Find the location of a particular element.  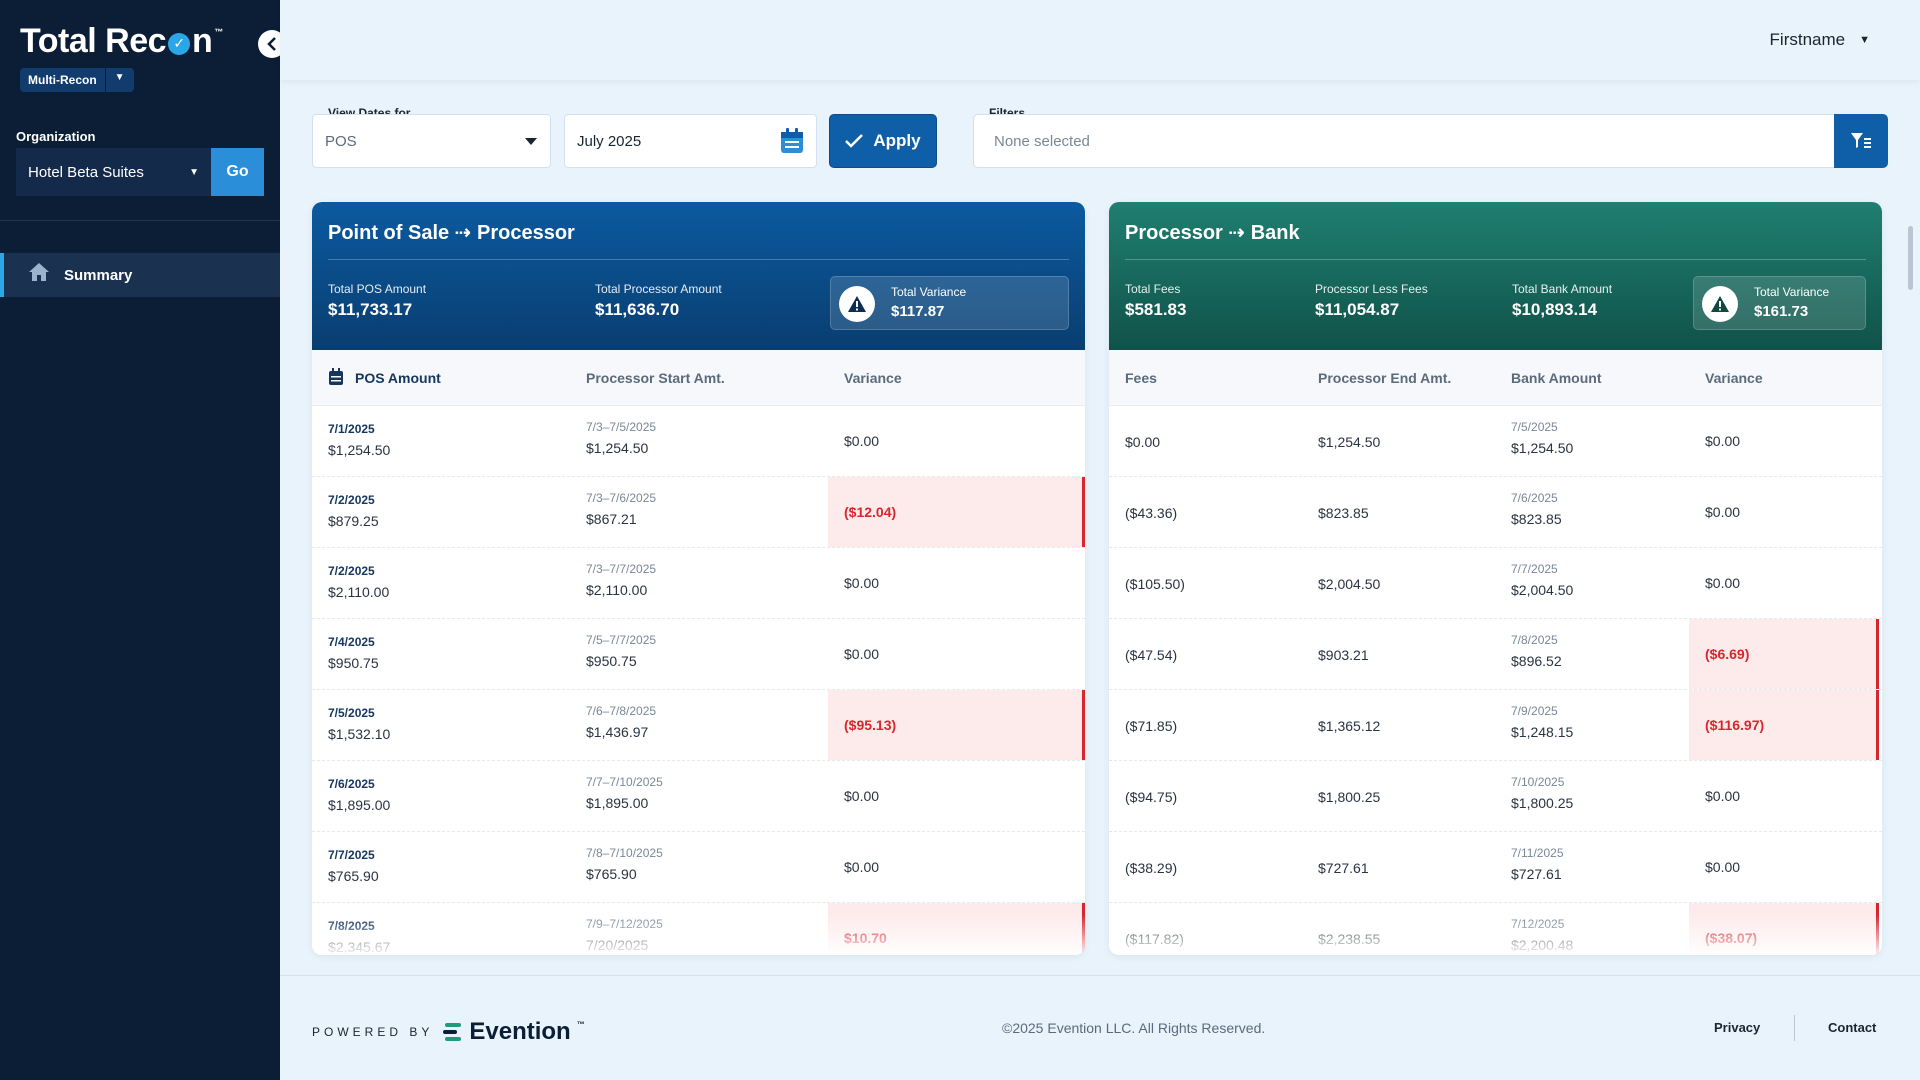

variance-cell: ($6.69) is located at coordinates (1784, 654).